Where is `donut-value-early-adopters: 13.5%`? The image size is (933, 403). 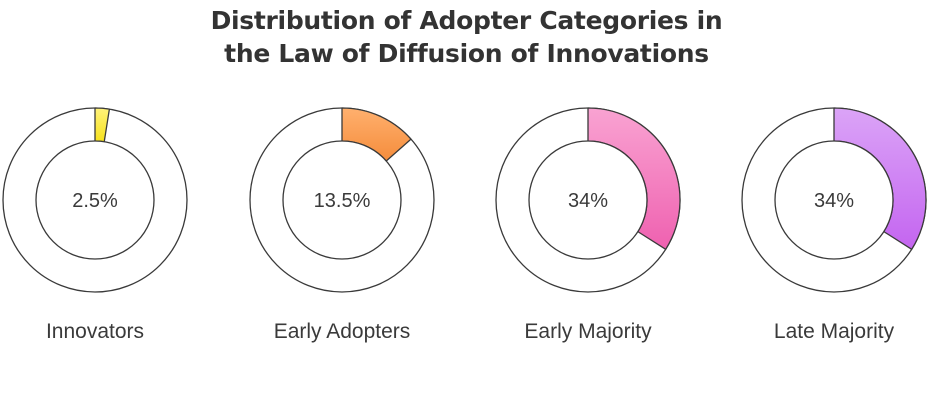 donut-value-early-adopters: 13.5% is located at coordinates (342, 201).